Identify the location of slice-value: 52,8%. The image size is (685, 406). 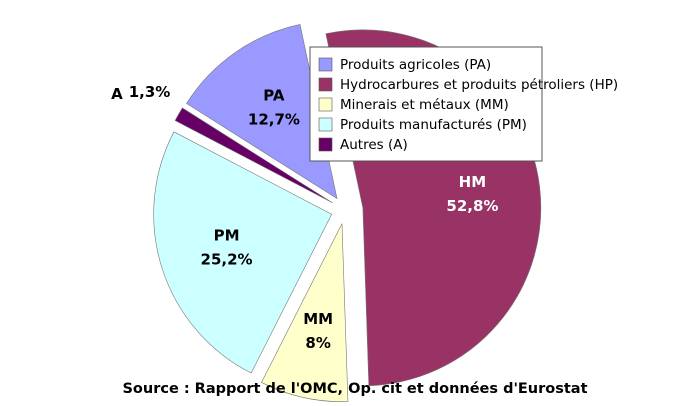
(472, 206).